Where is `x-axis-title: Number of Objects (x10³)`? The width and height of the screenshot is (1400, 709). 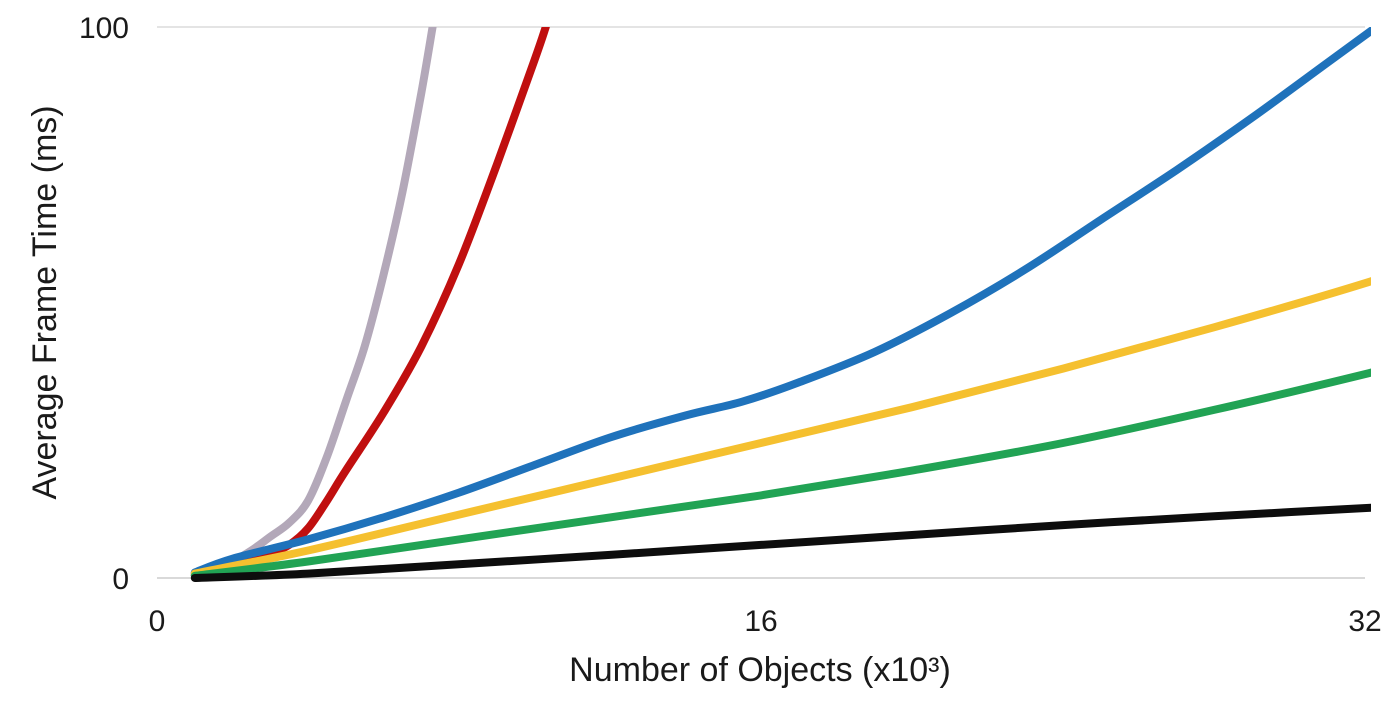 x-axis-title: Number of Objects (x10³) is located at coordinates (760, 670).